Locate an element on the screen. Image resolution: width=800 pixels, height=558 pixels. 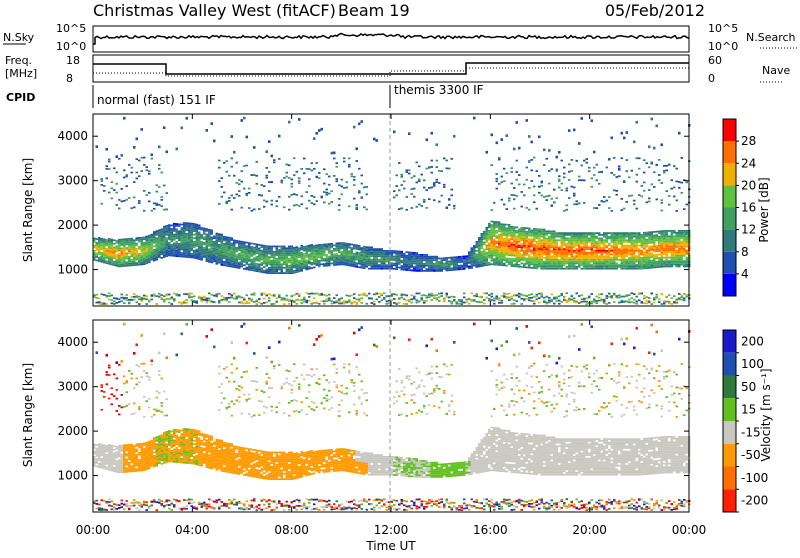
cpid-mode-2: themis 3300 IF is located at coordinates (439, 90).